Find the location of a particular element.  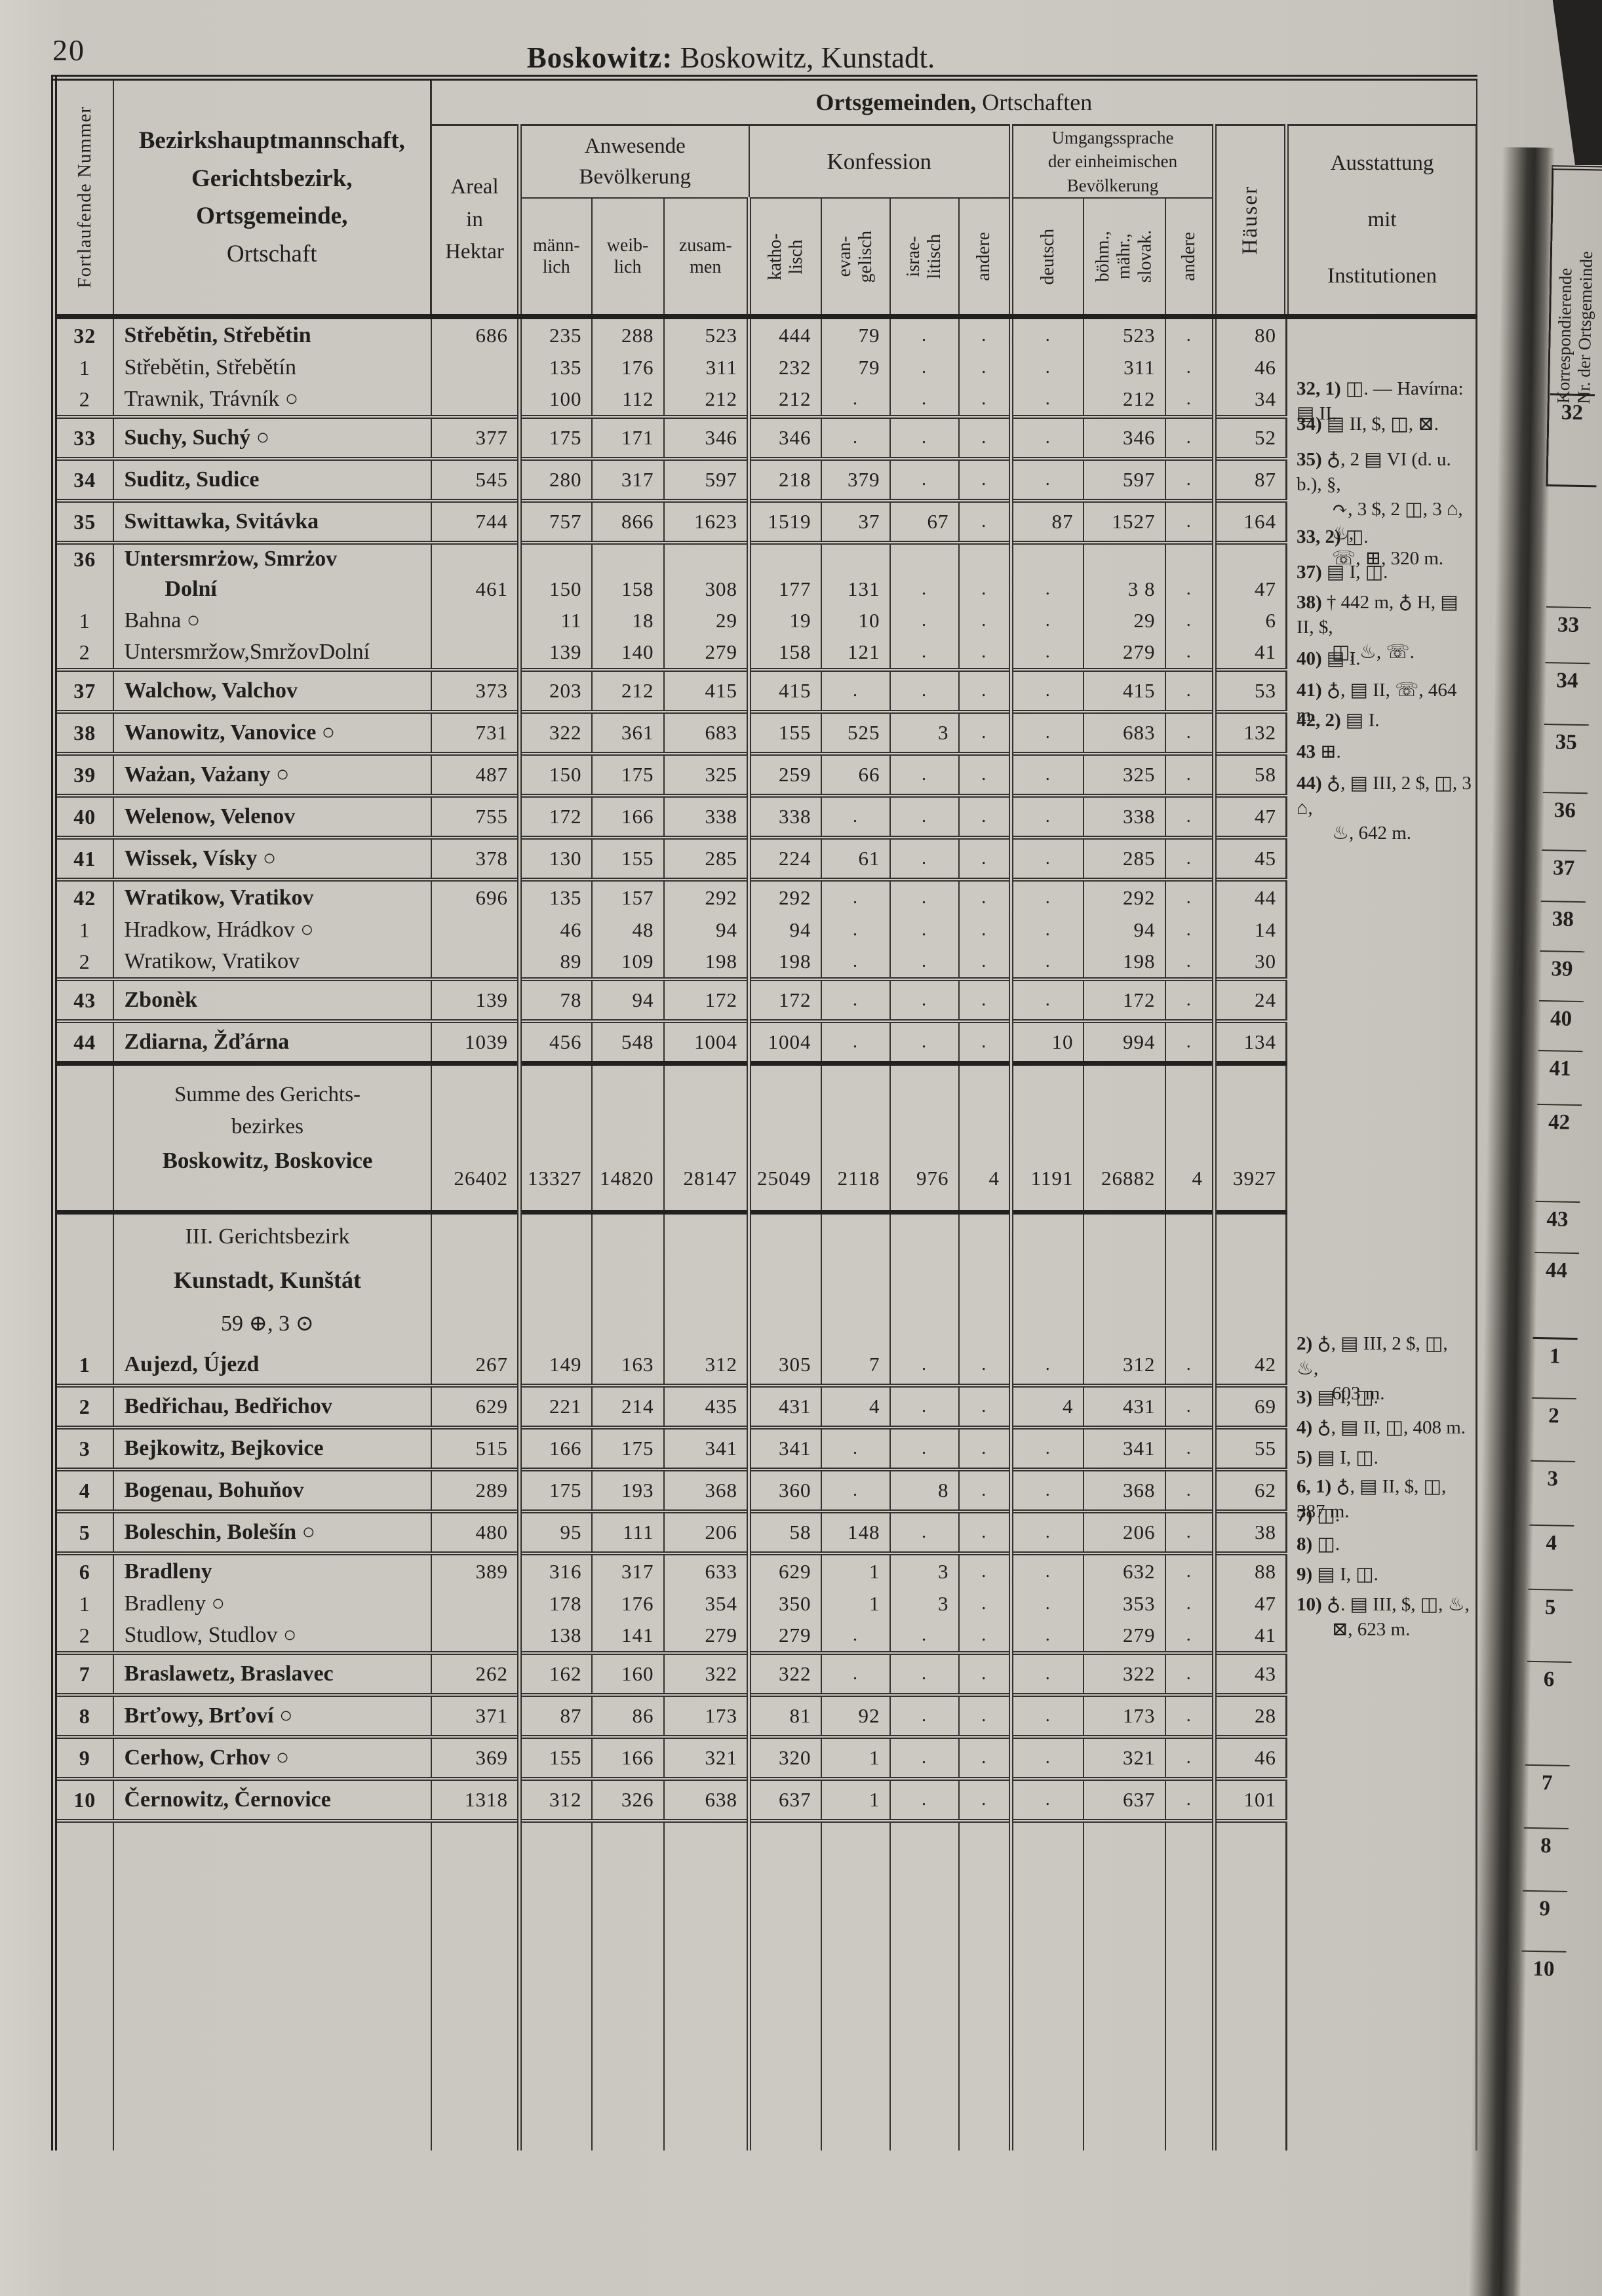

cell-hs: 101 is located at coordinates (1250, 1799).